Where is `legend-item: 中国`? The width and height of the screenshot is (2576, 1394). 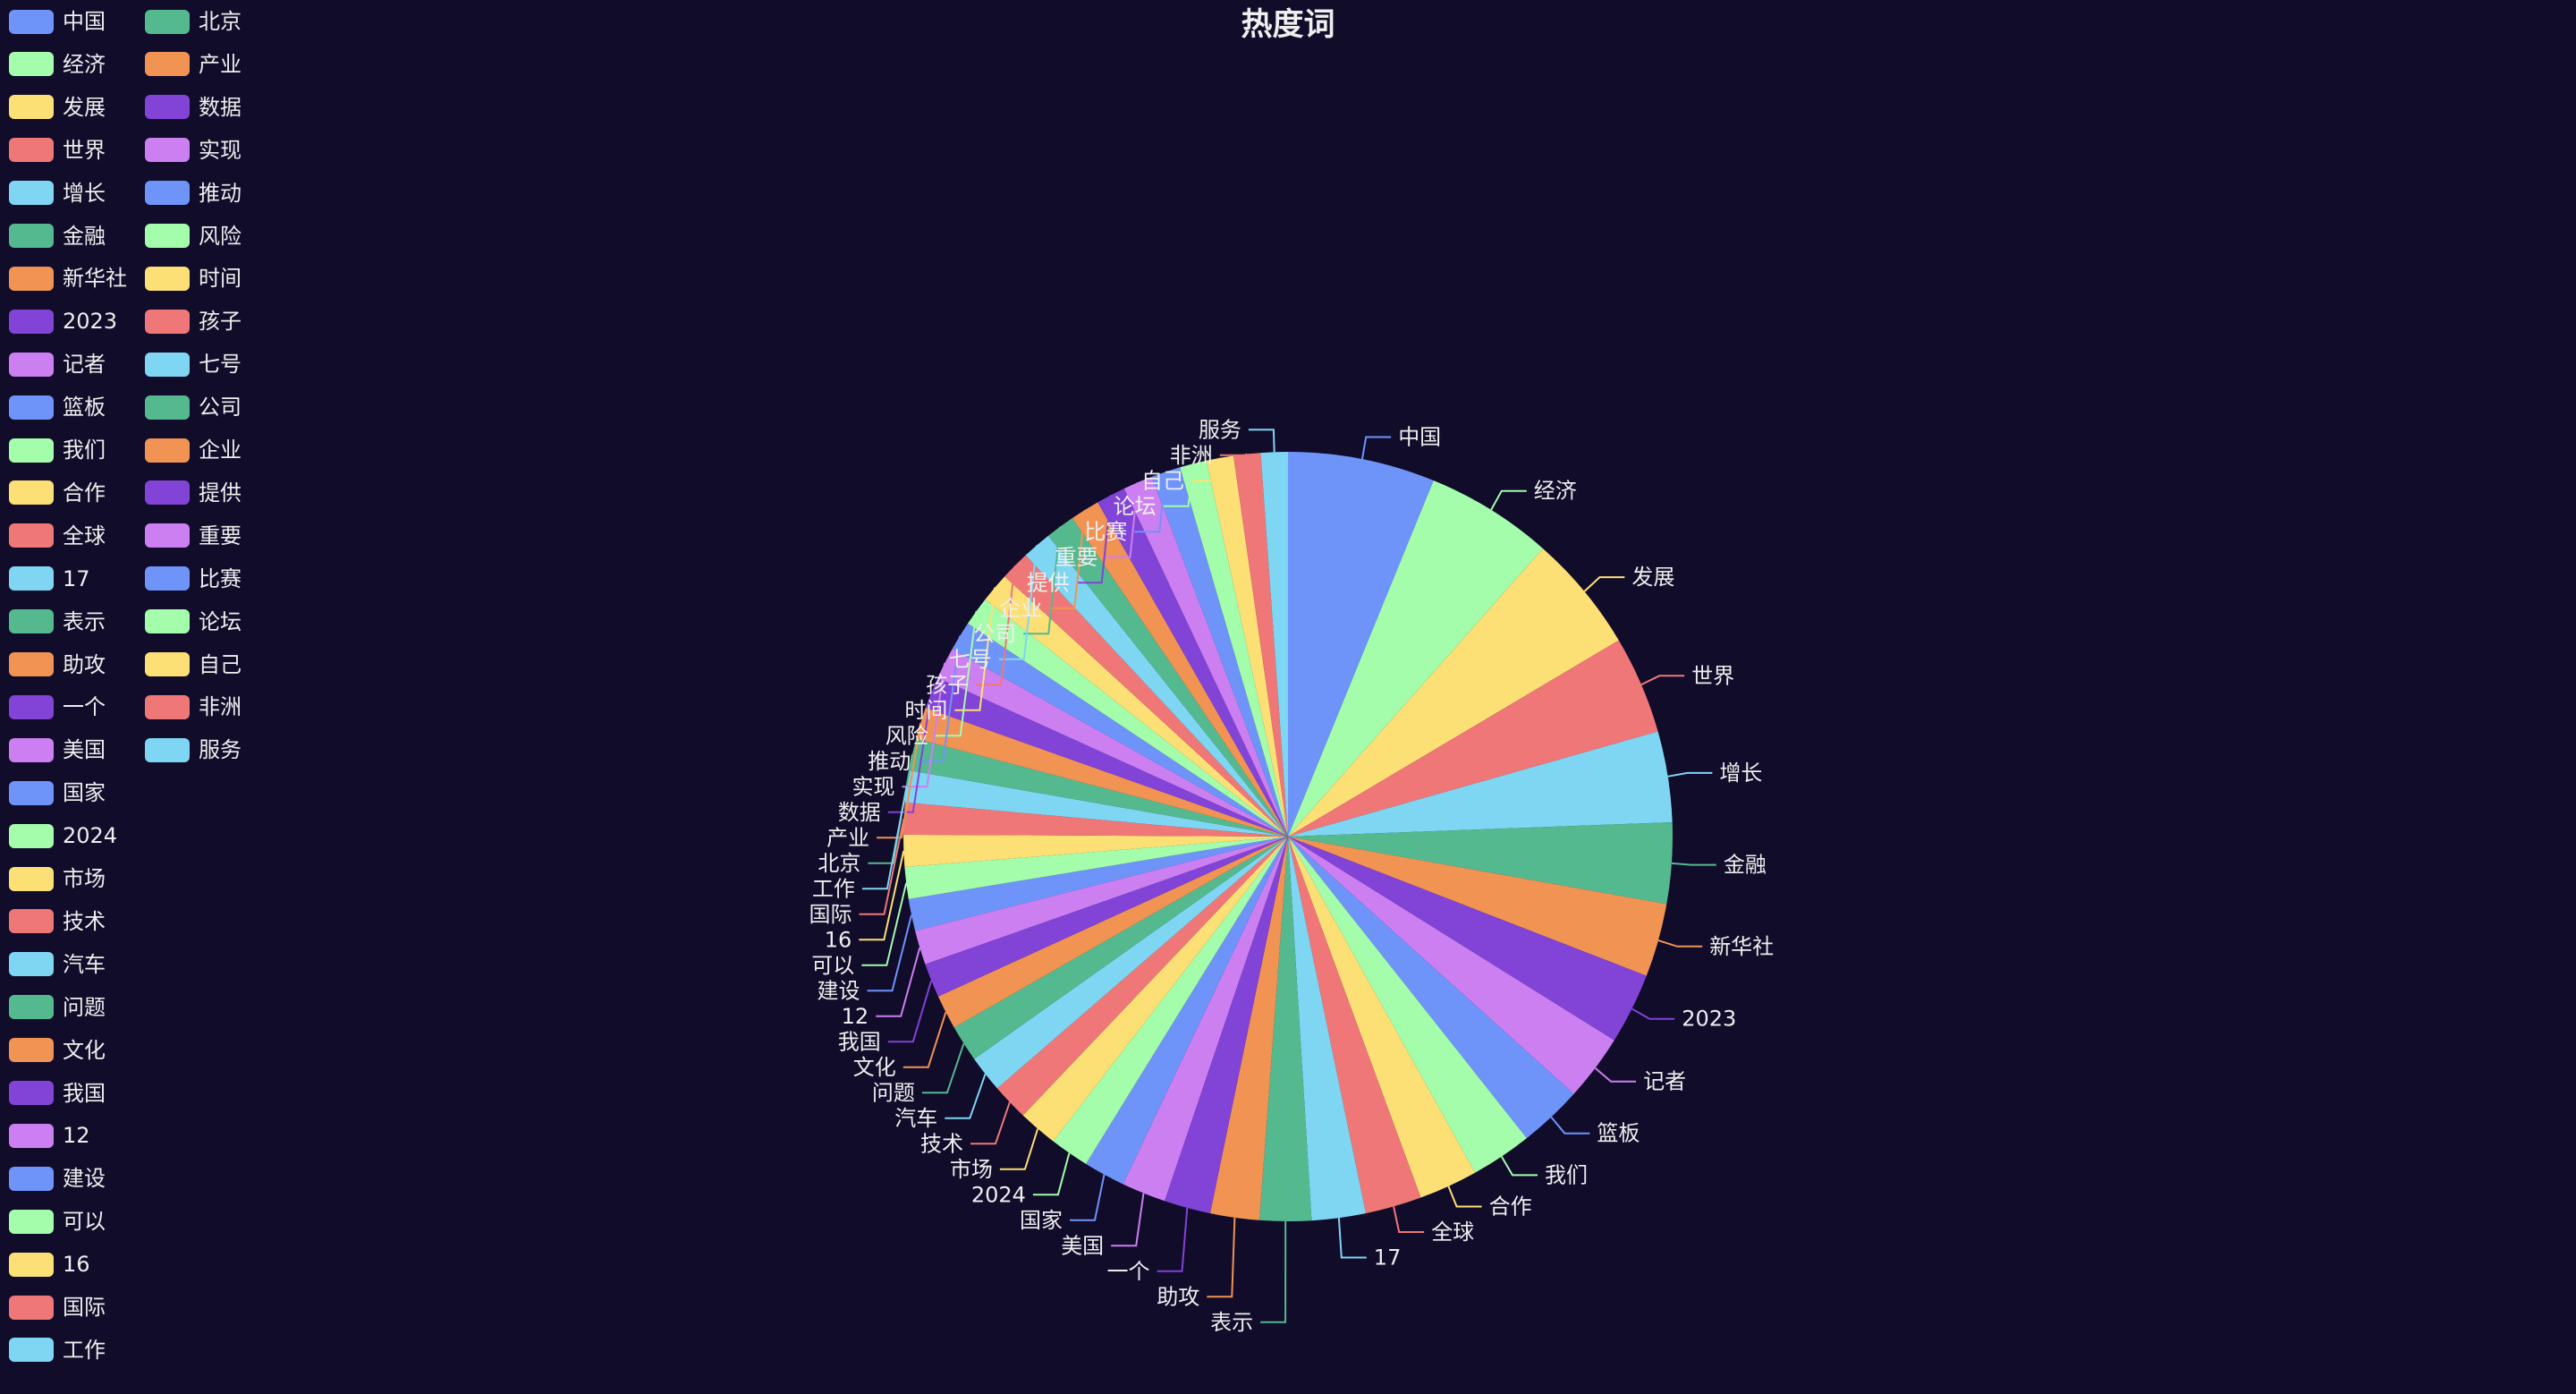 legend-item: 中国 is located at coordinates (57, 21).